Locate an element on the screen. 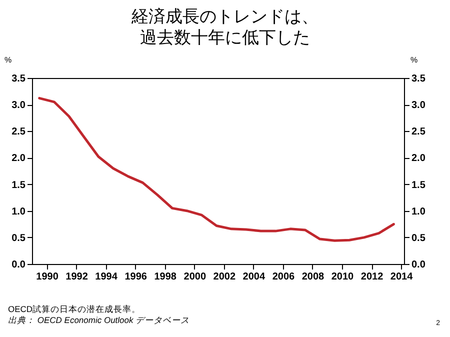 Image resolution: width=450 pixels, height=337 pixels. y-tick-label: 0.5 is located at coordinates (19, 238).